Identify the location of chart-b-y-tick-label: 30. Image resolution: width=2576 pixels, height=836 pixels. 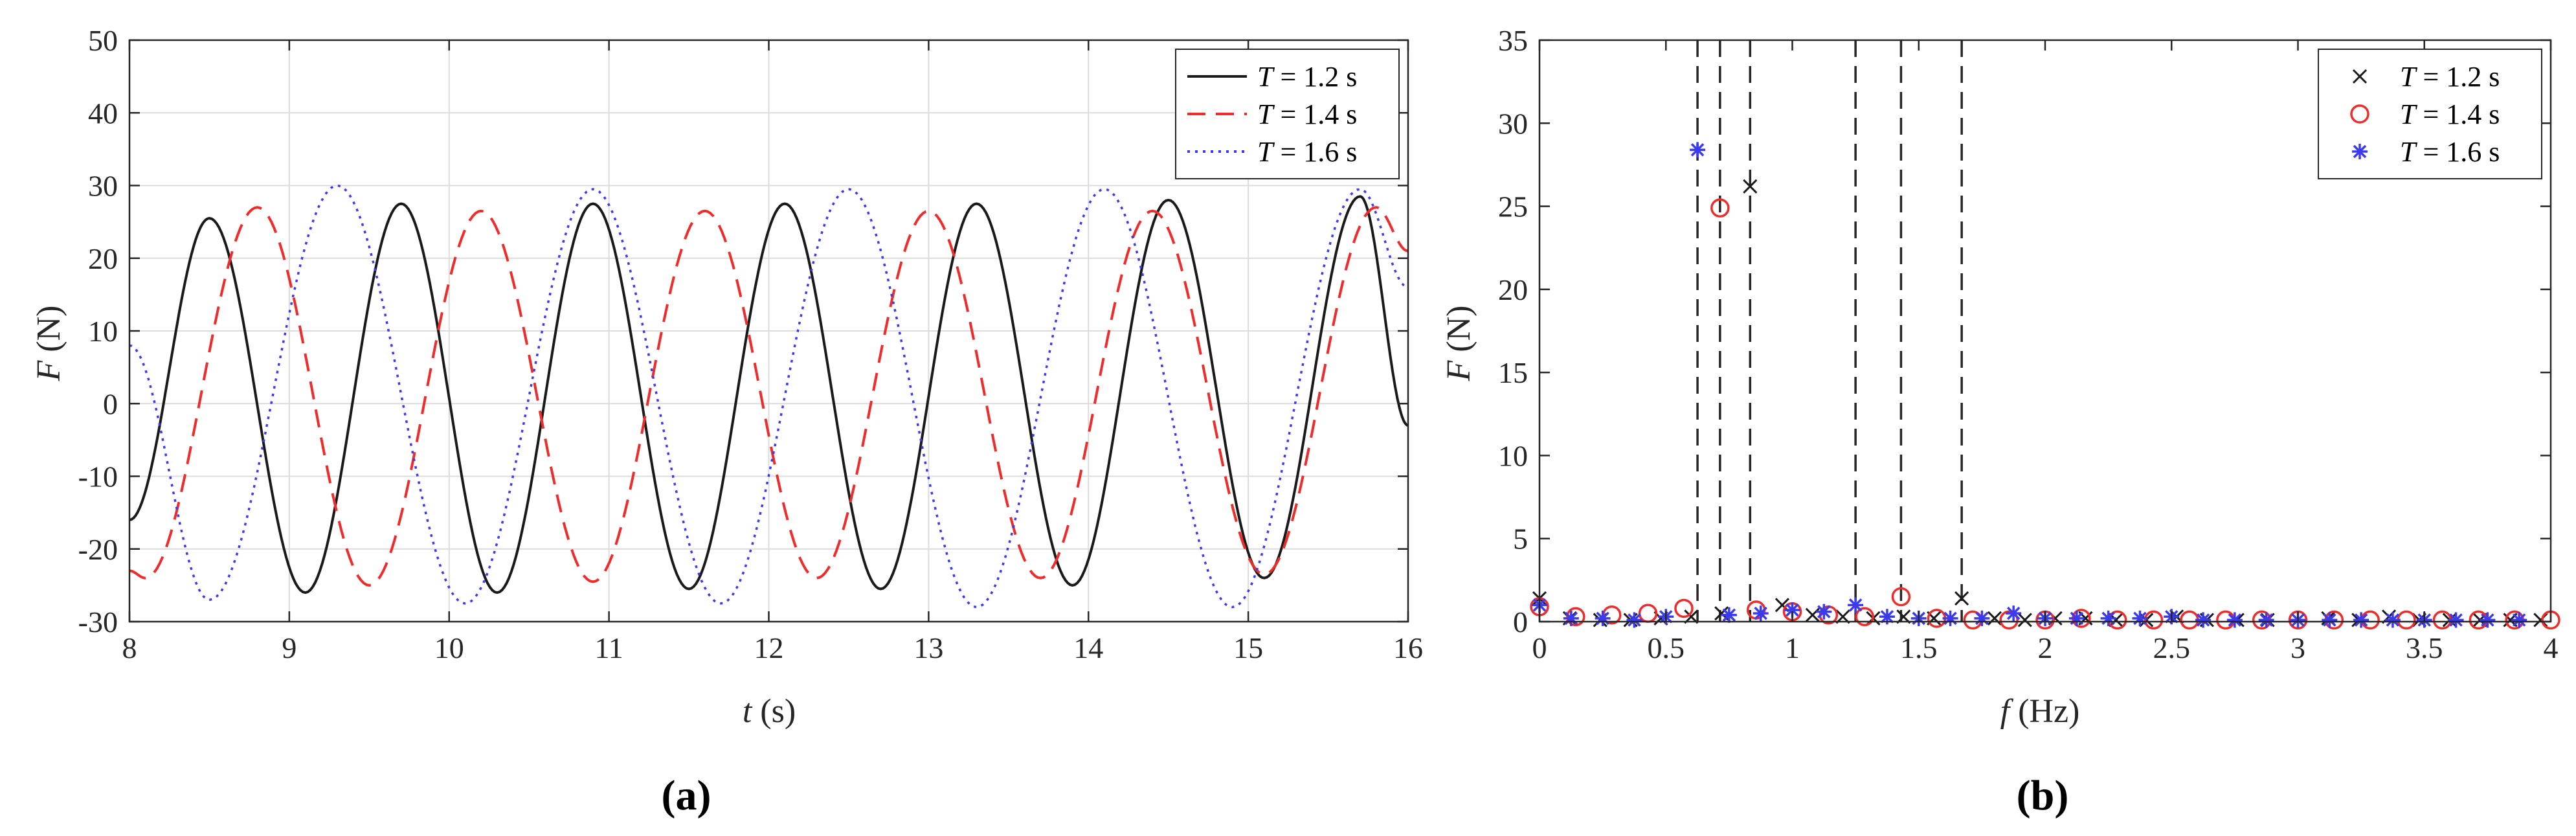
(1513, 123).